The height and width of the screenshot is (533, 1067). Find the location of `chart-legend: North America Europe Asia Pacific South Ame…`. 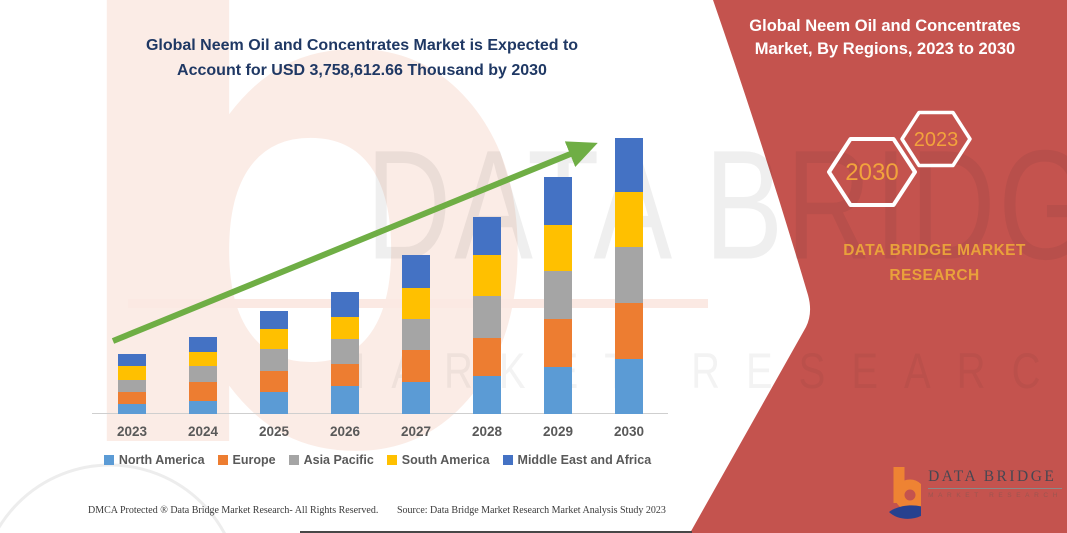

chart-legend: North America Europe Asia Pacific South Ame… is located at coordinates (377, 460).